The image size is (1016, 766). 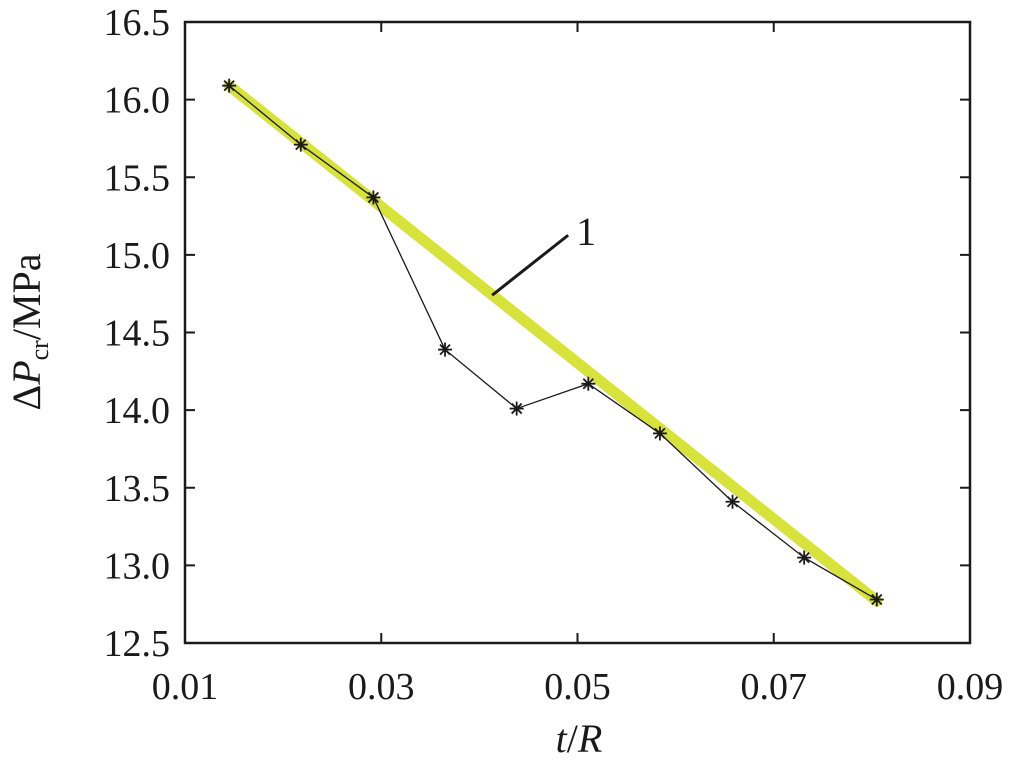 What do you see at coordinates (137, 334) in the screenshot?
I see `y-tick-label: 14.5` at bounding box center [137, 334].